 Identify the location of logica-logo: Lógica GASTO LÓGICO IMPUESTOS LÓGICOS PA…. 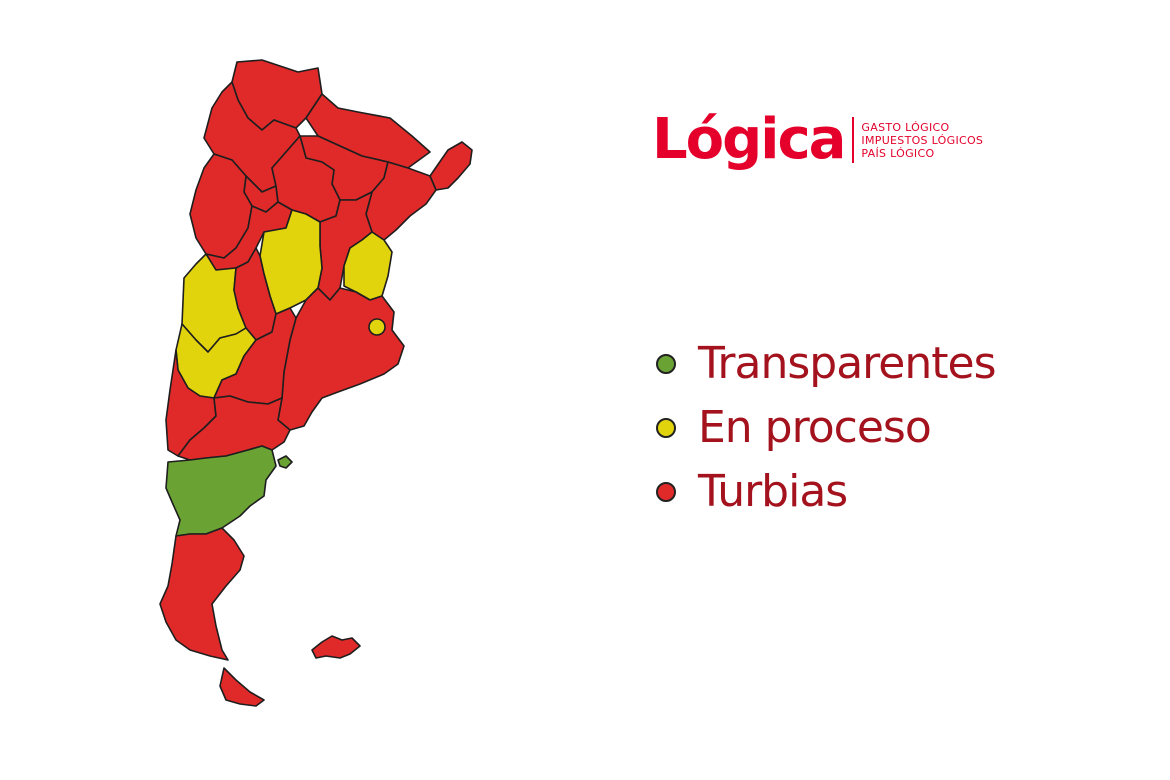
(817, 140).